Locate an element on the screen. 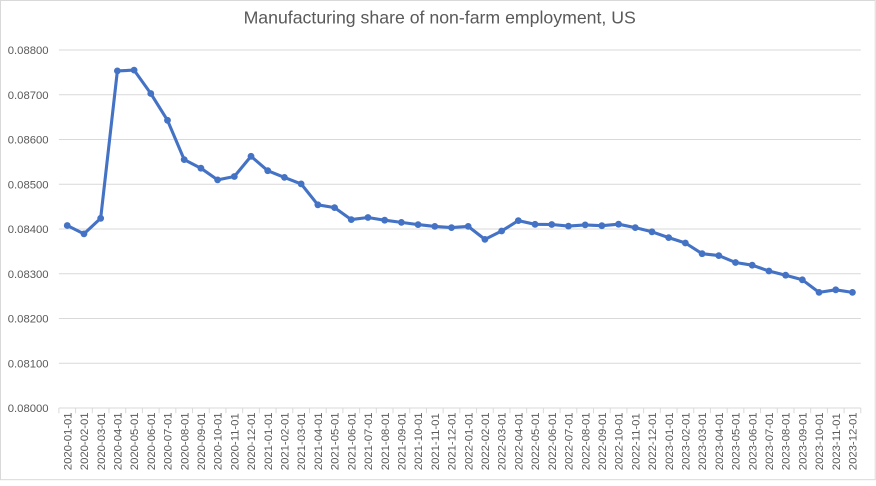  svg-text: 2023-03-01 is located at coordinates (703, 441).